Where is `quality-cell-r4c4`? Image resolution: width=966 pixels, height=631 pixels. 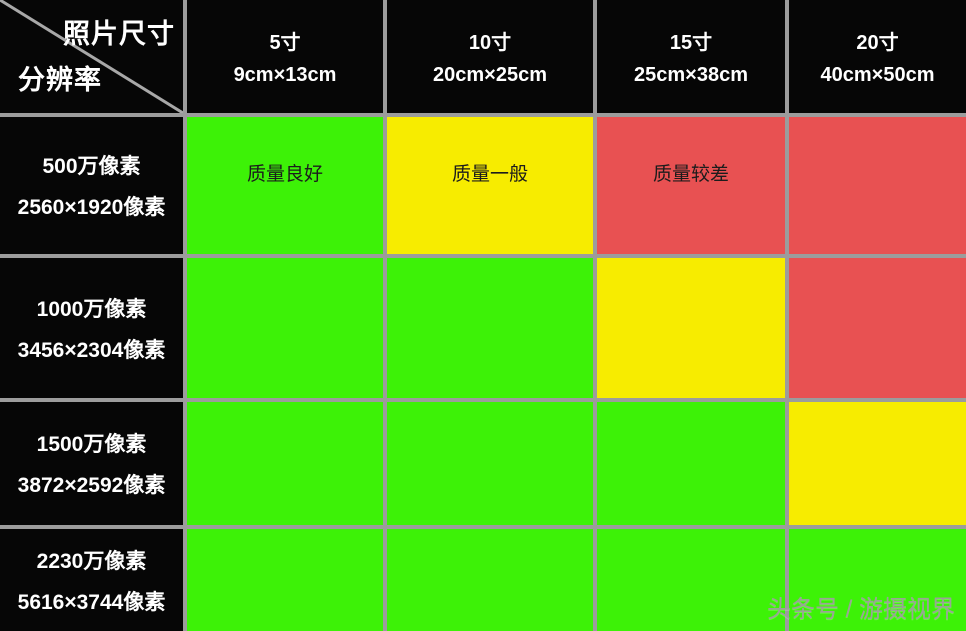
quality-cell-r4c4 is located at coordinates (877, 580).